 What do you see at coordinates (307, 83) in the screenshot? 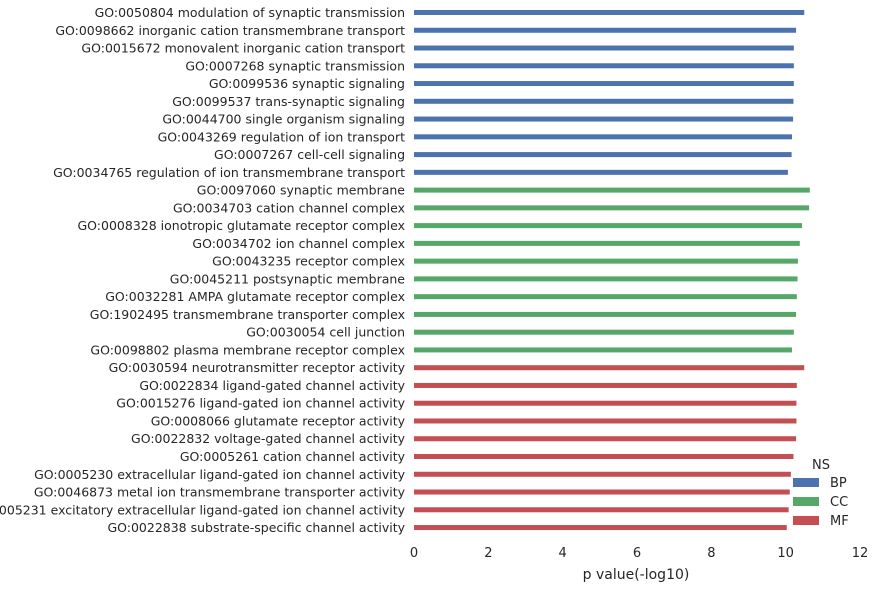
I see `y-tick-label: GO:0099536 synaptic signaling` at bounding box center [307, 83].